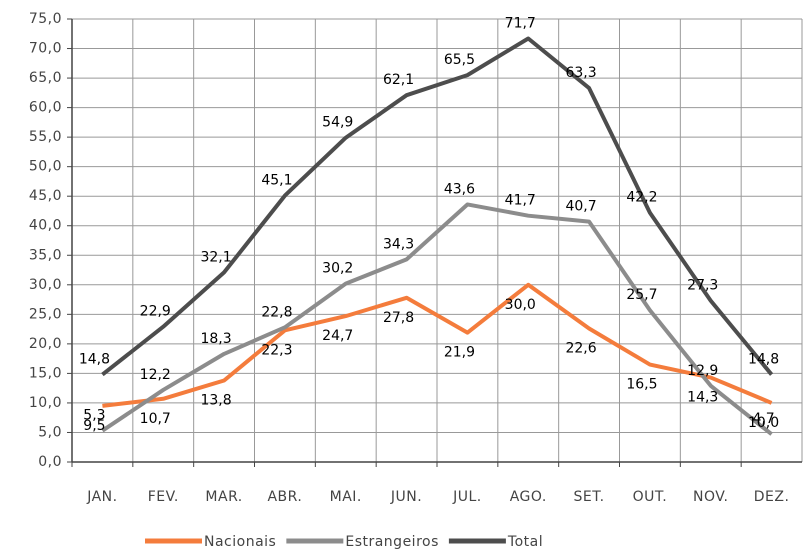 The height and width of the screenshot is (552, 804). What do you see at coordinates (772, 497) in the screenshot?
I see `x-tick-label: DEZ.` at bounding box center [772, 497].